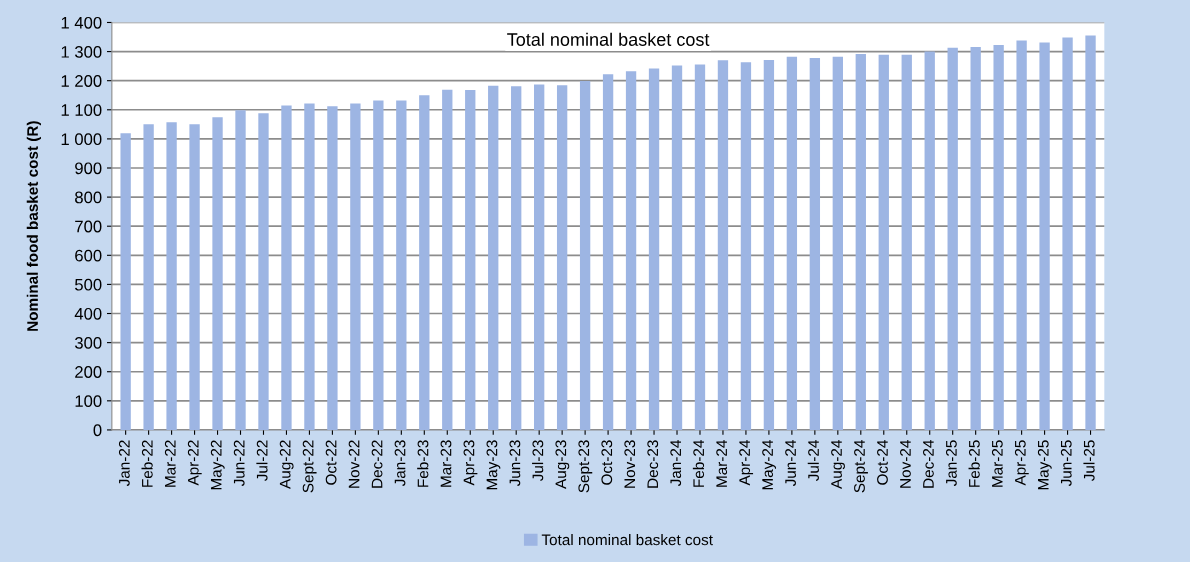 The image size is (1190, 562). What do you see at coordinates (1044, 465) in the screenshot?
I see `x-tick-label: May-25` at bounding box center [1044, 465].